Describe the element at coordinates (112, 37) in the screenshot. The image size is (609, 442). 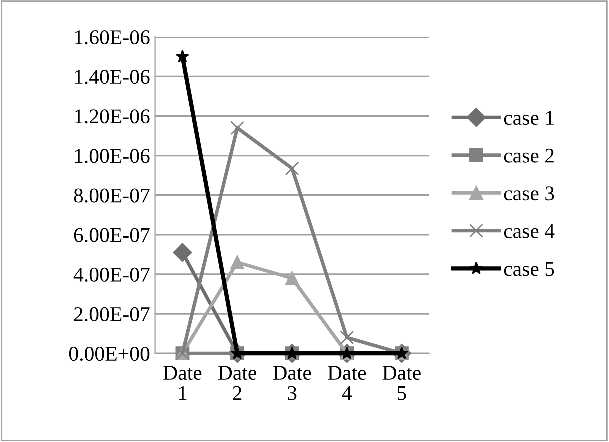
I see `y-tick-label: 1.60E-06` at that location.